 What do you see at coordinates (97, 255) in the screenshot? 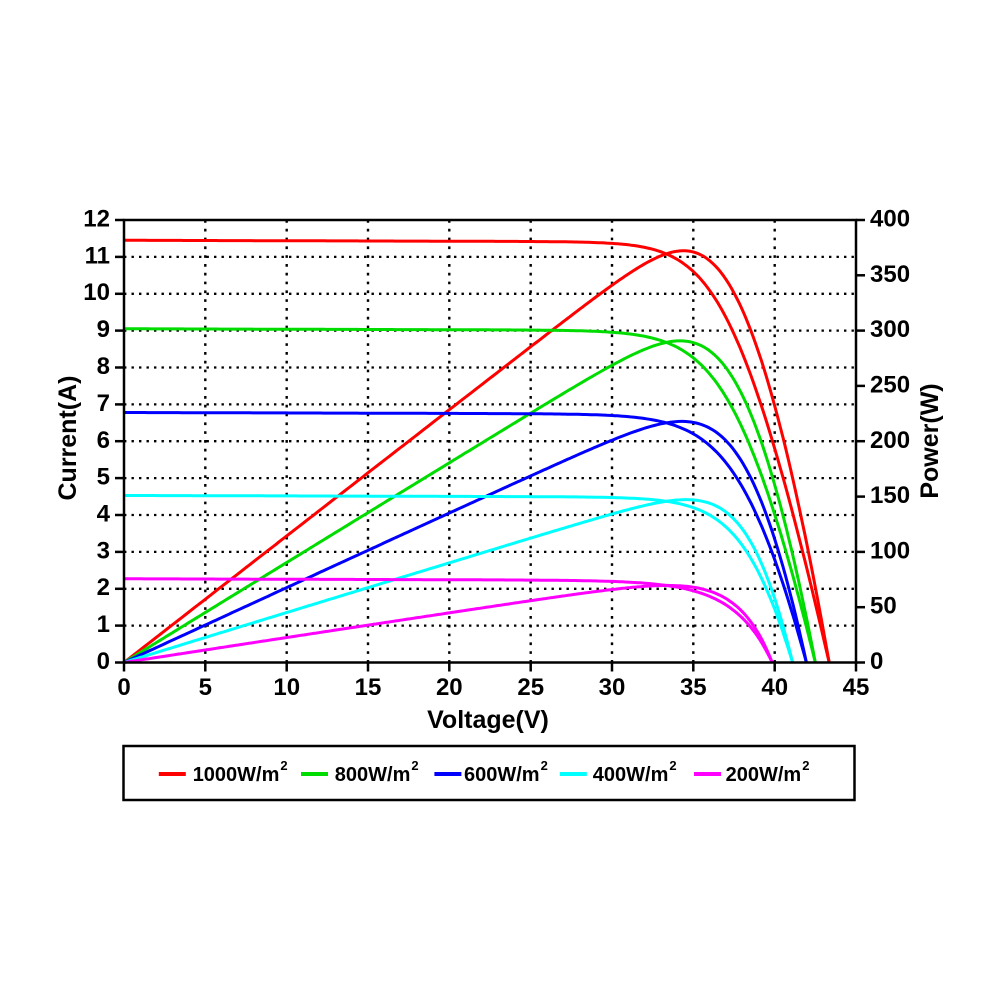
I see `svg-text: 11` at bounding box center [97, 255].